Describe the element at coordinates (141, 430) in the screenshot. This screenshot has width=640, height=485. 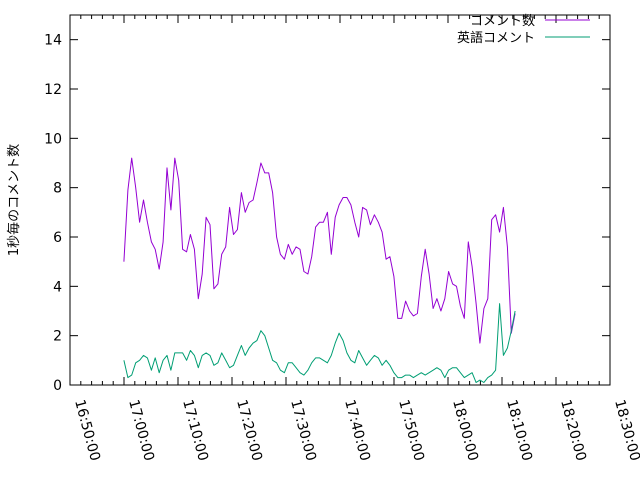
I see `x-tick-label: 17:00:00` at that location.